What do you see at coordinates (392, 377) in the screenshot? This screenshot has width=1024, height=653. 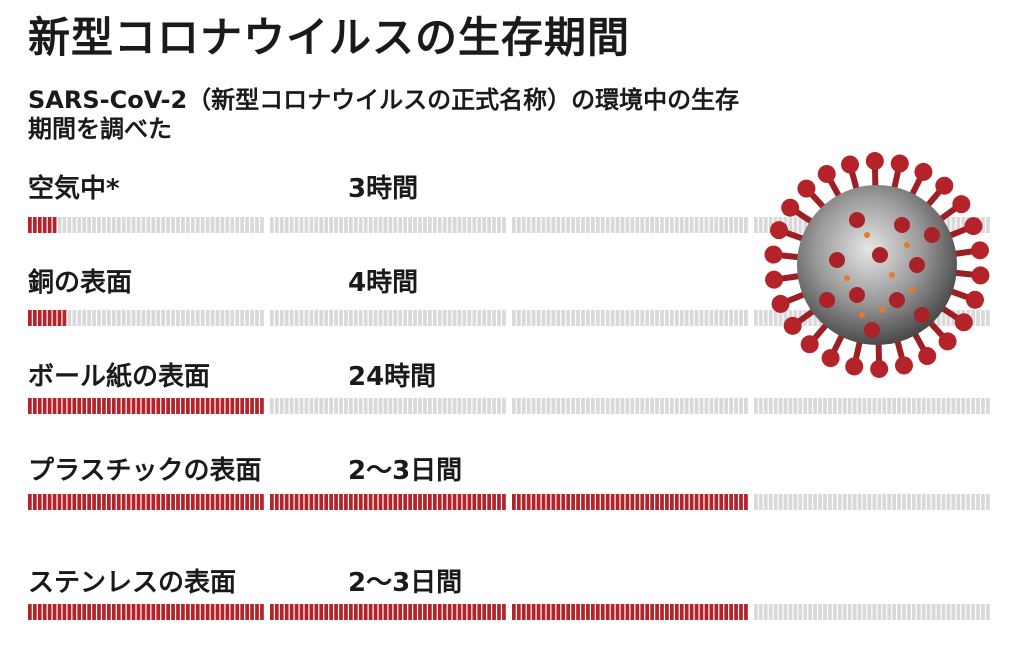 I see `value-label: 24時間` at bounding box center [392, 377].